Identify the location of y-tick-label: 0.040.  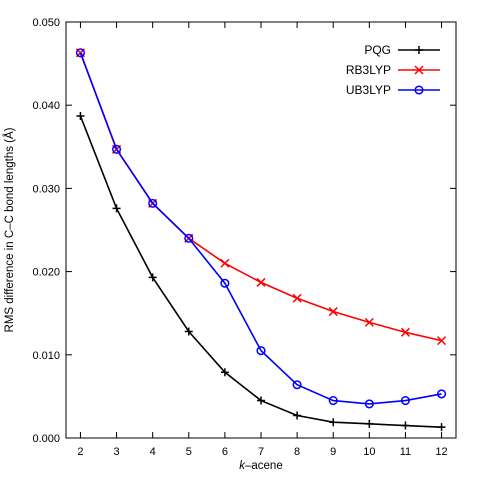
(46, 106).